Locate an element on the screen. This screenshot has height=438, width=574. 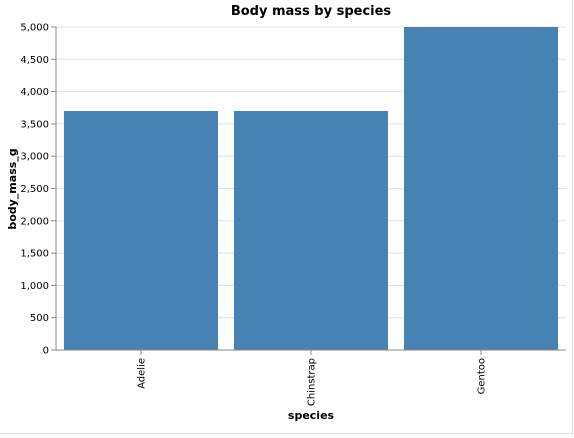
y-tick-label: 4,000 is located at coordinates (34, 92).